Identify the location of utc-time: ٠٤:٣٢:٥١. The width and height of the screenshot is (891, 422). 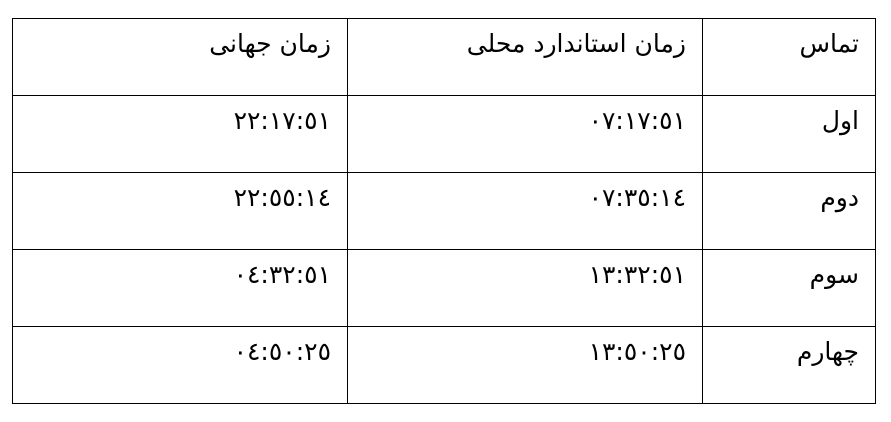
(282, 274).